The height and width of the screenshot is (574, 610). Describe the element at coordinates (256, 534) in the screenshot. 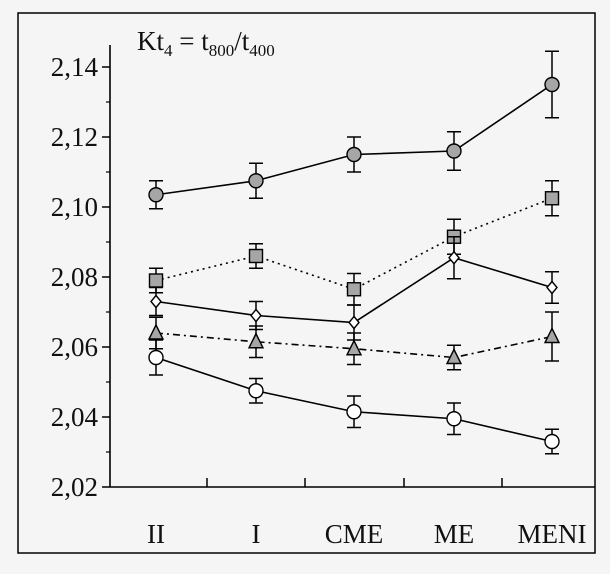

I see `x-category-label: I` at that location.